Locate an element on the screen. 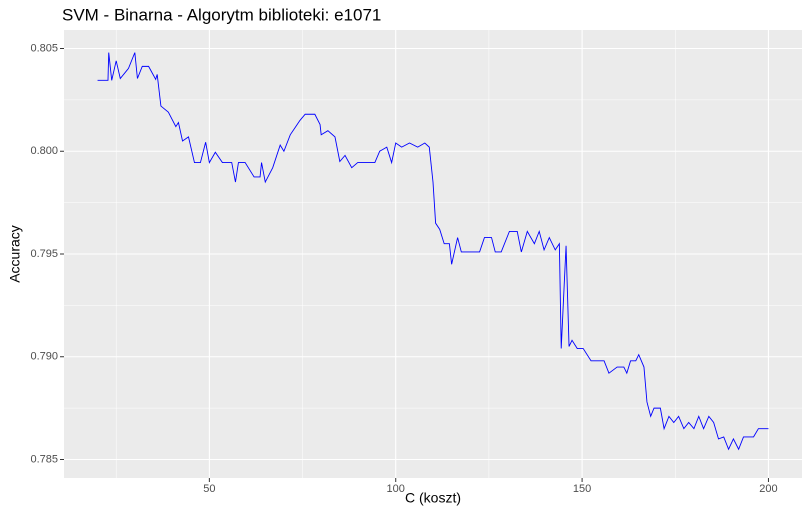  y-tick-label: 0.785 is located at coordinates (44, 459).